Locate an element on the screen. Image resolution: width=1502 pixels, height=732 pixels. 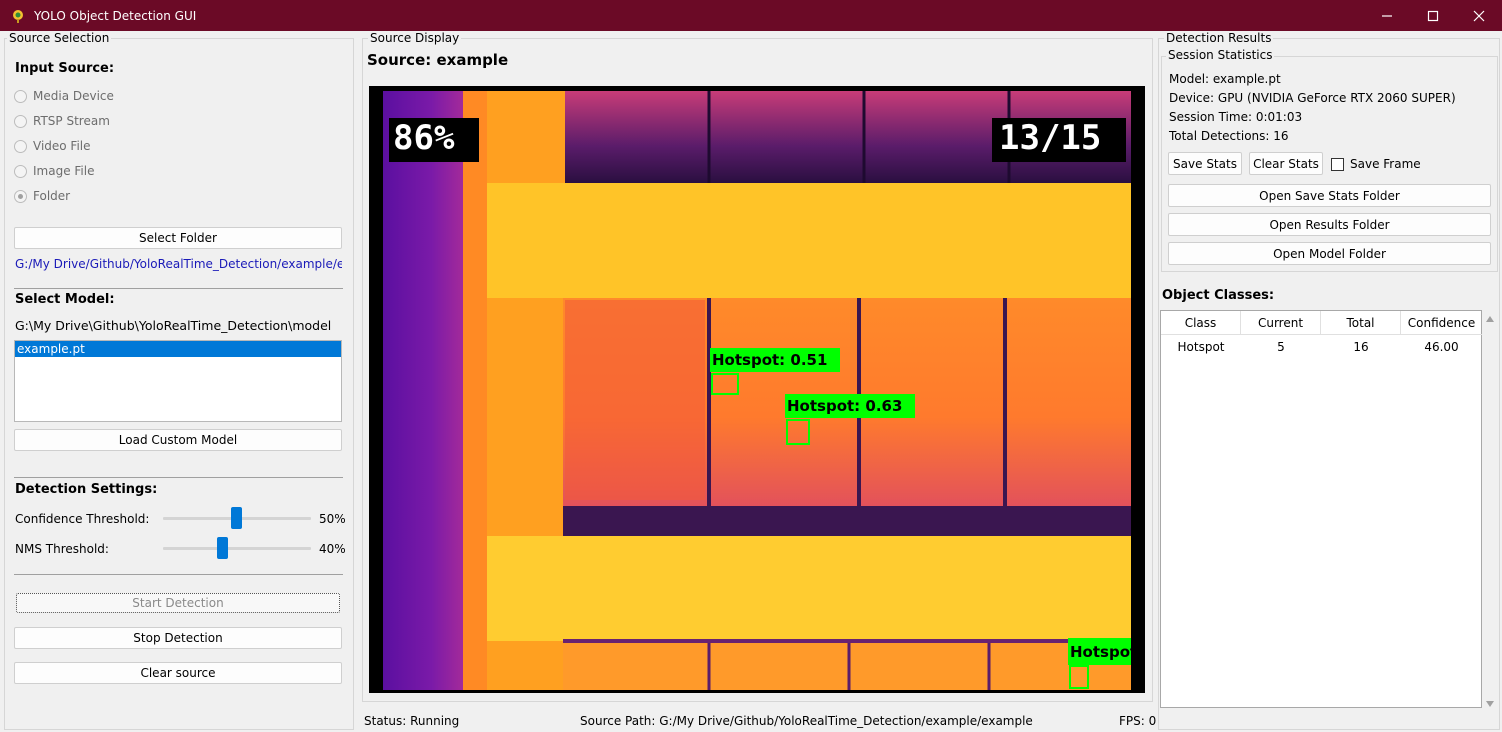
minimize-button is located at coordinates (1387, 15).